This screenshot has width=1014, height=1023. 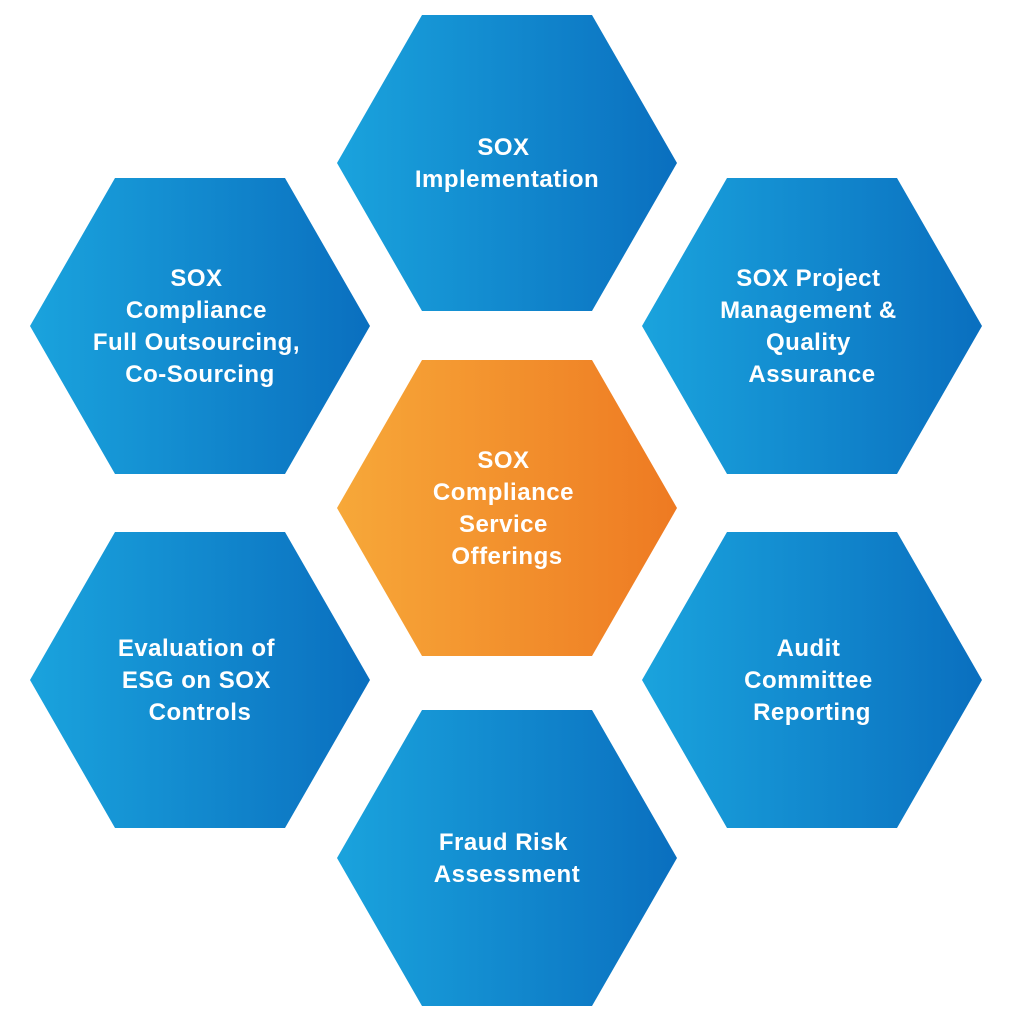 What do you see at coordinates (503, 842) in the screenshot?
I see `label-line: Fraud Risk` at bounding box center [503, 842].